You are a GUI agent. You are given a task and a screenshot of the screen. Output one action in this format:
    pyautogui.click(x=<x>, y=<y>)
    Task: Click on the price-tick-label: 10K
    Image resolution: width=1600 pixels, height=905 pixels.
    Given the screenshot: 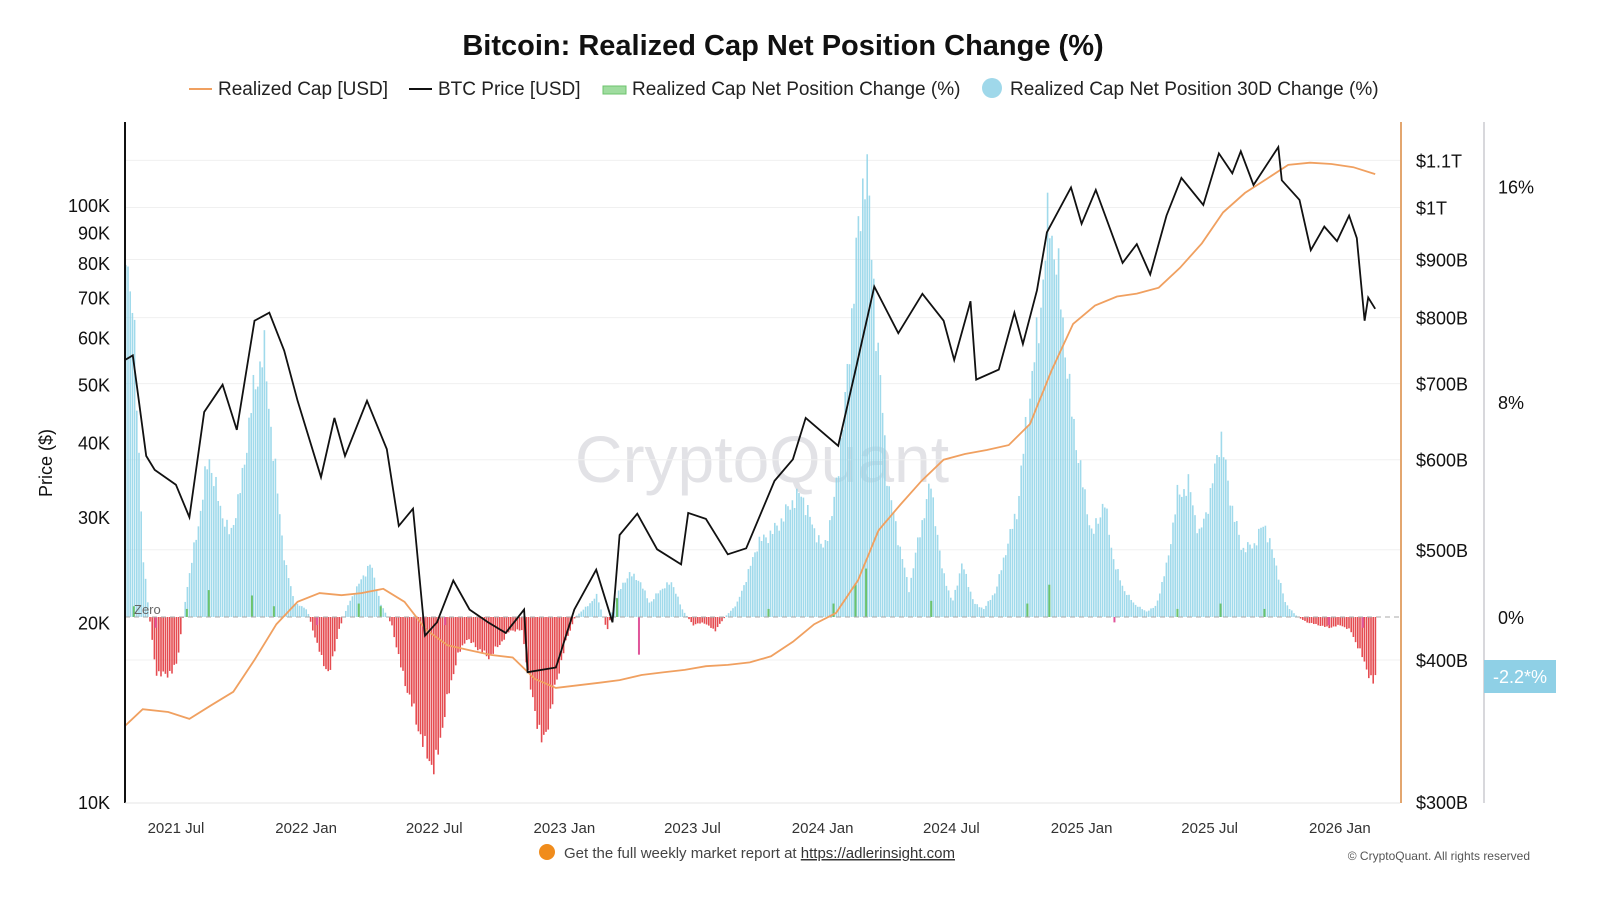 What is the action you would take?
    pyautogui.click(x=94, y=803)
    